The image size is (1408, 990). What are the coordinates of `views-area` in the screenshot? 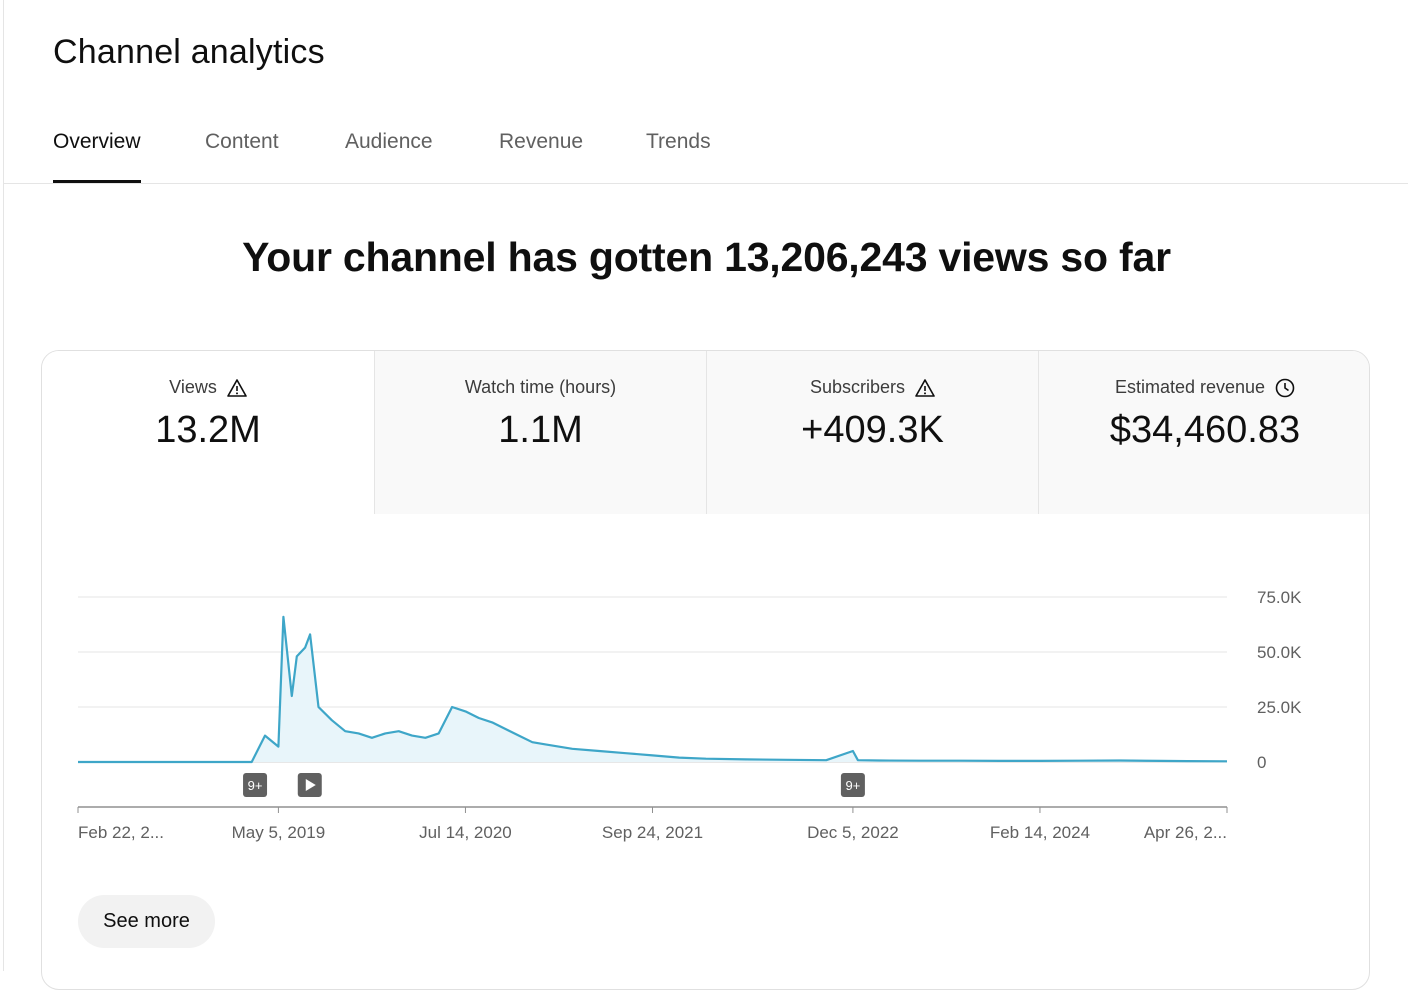 It's located at (652, 689).